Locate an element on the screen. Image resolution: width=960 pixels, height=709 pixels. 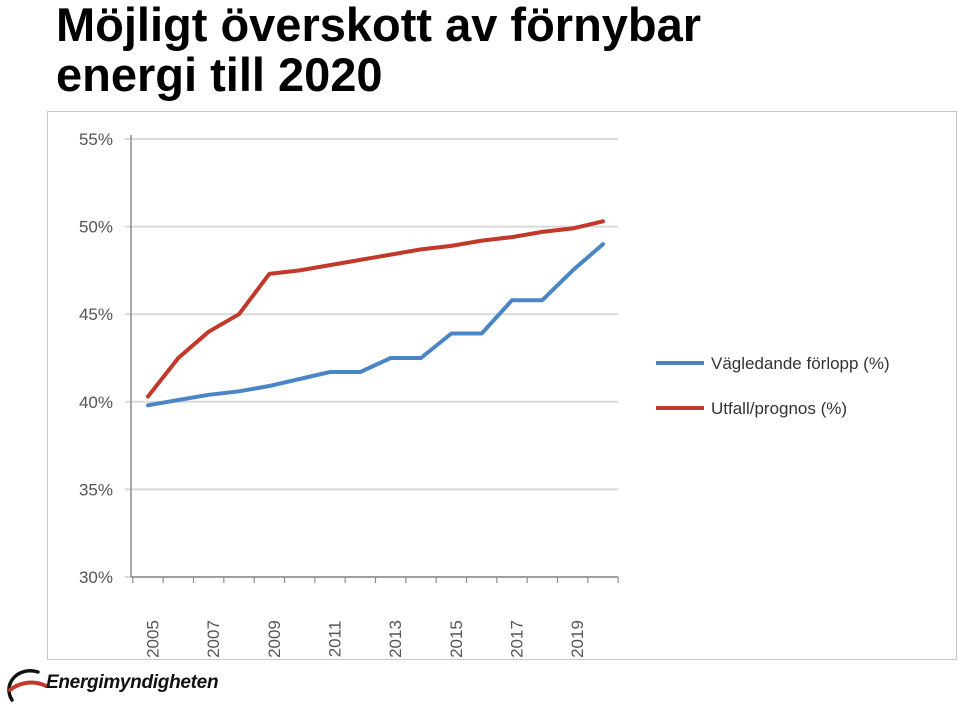
slide-title-line-2: energi till 2020 is located at coordinates (219, 74).